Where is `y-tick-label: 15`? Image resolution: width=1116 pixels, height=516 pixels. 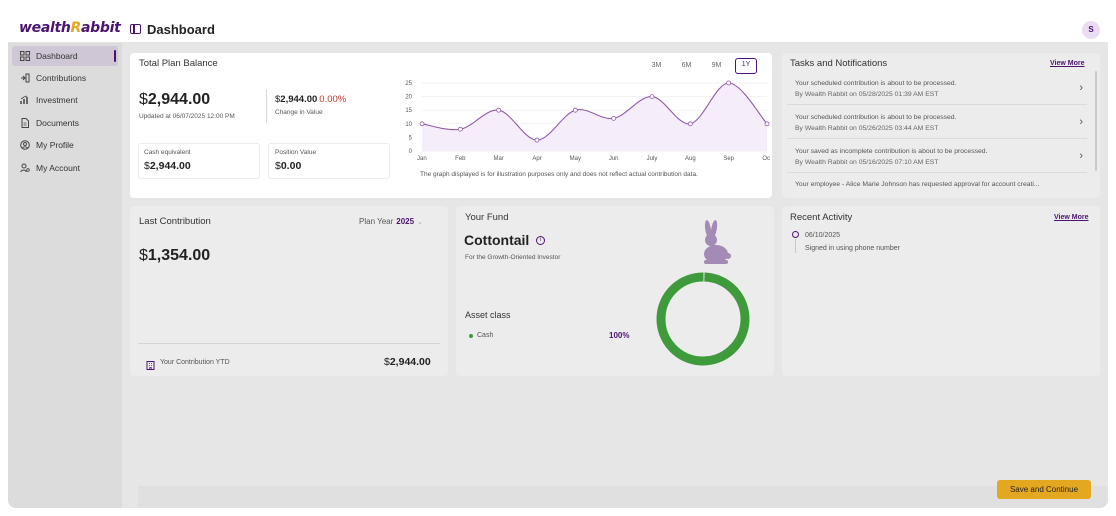 y-tick-label: 15 is located at coordinates (408, 111).